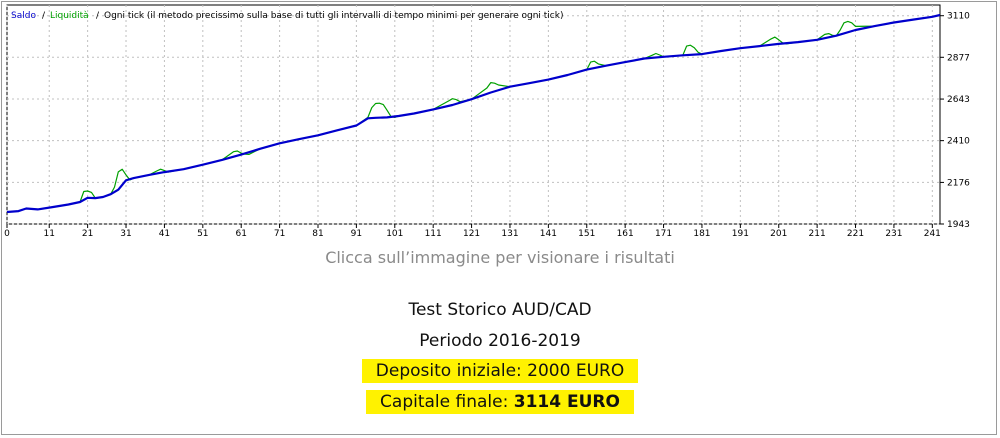 This screenshot has width=1000, height=438. What do you see at coordinates (778, 234) in the screenshot?
I see `x-tick-label: 201` at bounding box center [778, 234].